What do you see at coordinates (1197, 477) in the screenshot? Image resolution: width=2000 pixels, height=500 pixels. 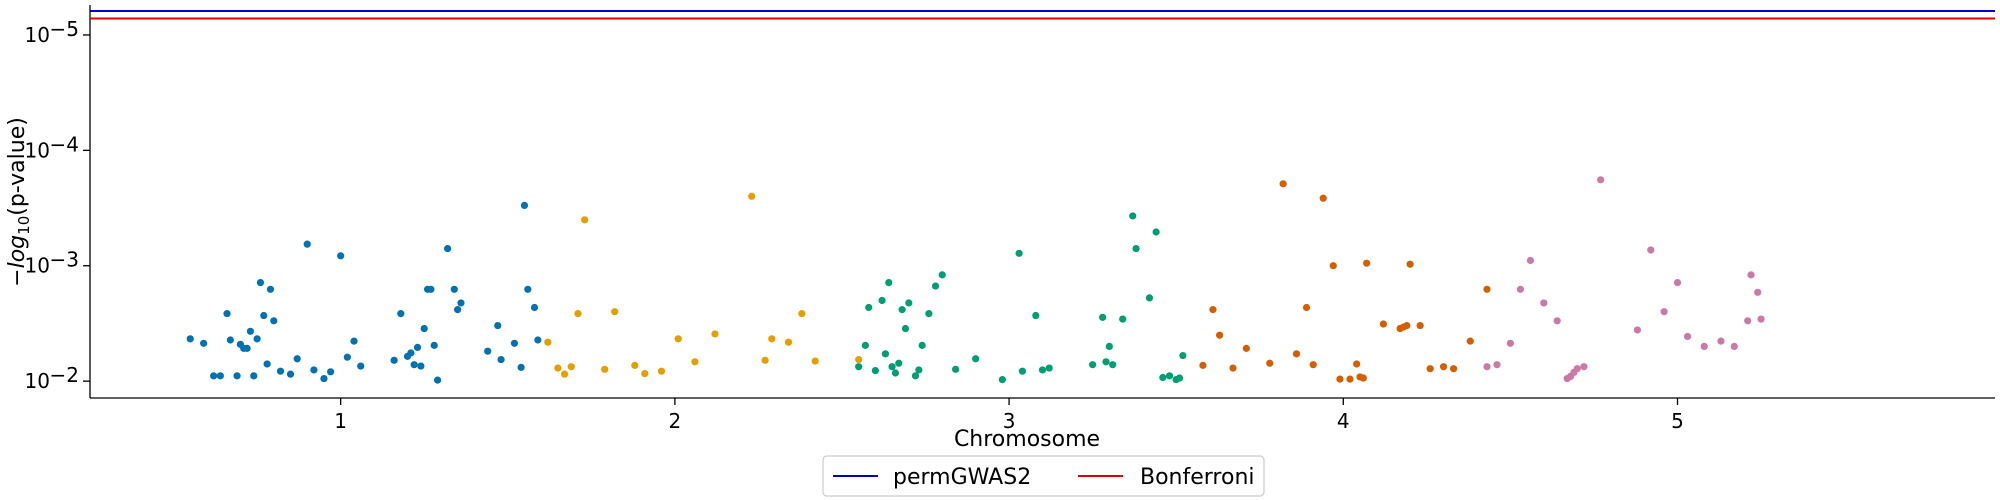 I see `legend-label-bonferroni: Bonferroni` at bounding box center [1197, 477].